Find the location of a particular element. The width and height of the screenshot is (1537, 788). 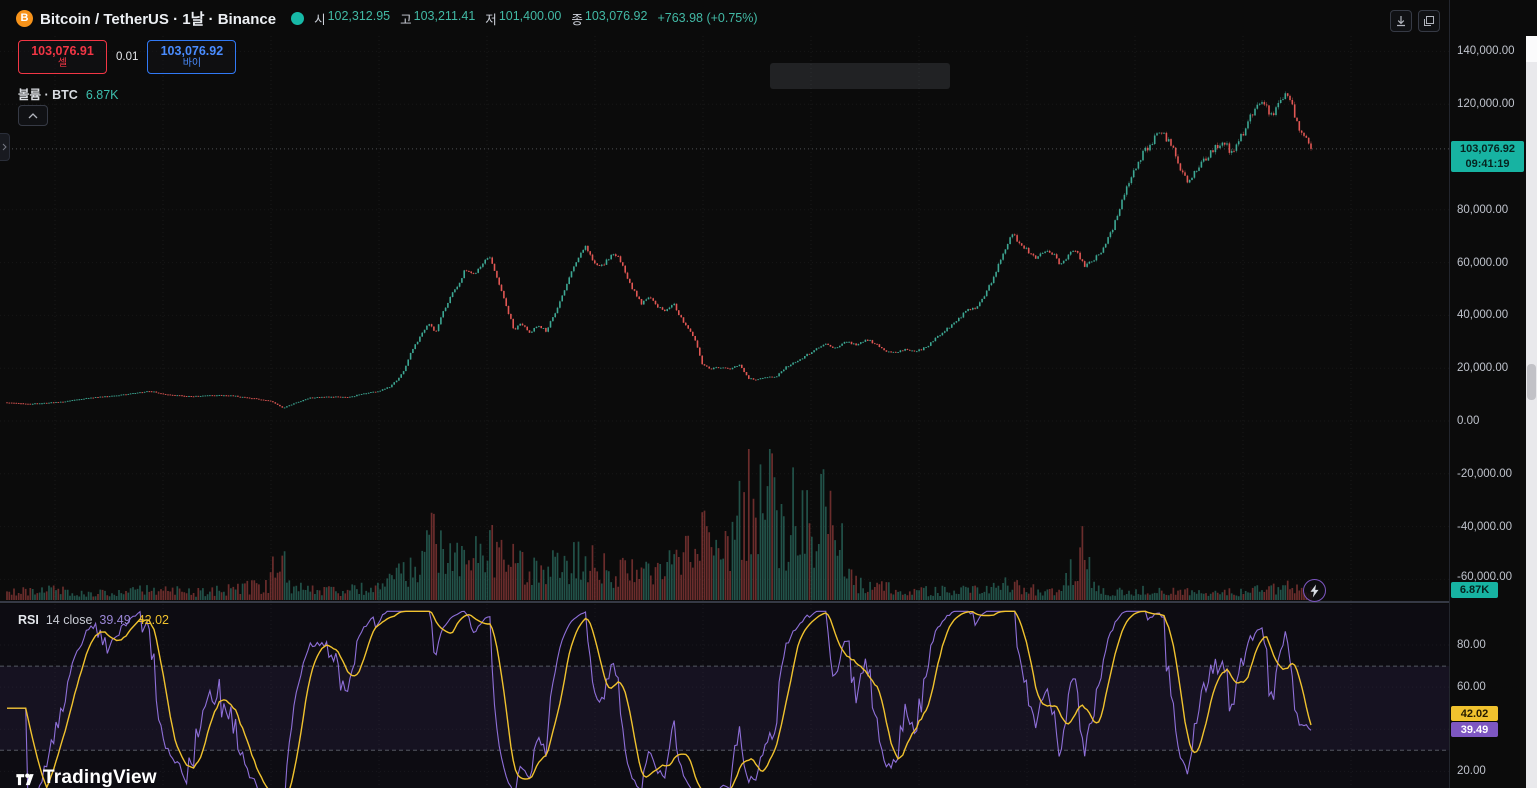

price-axis-label: 20,000.00 is located at coordinates (1483, 368).